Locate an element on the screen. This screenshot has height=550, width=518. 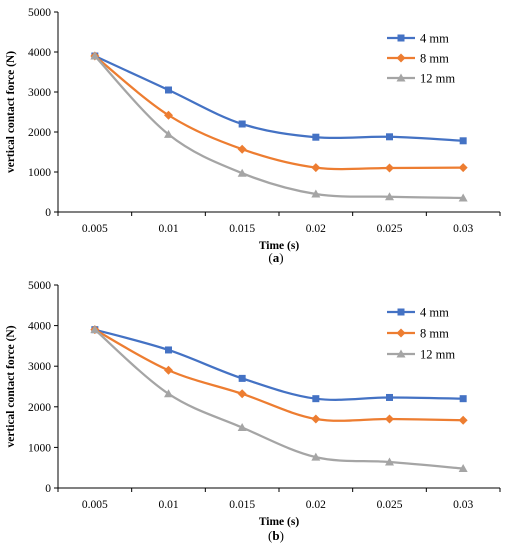
series-8-mm is located at coordinates (279, 375).